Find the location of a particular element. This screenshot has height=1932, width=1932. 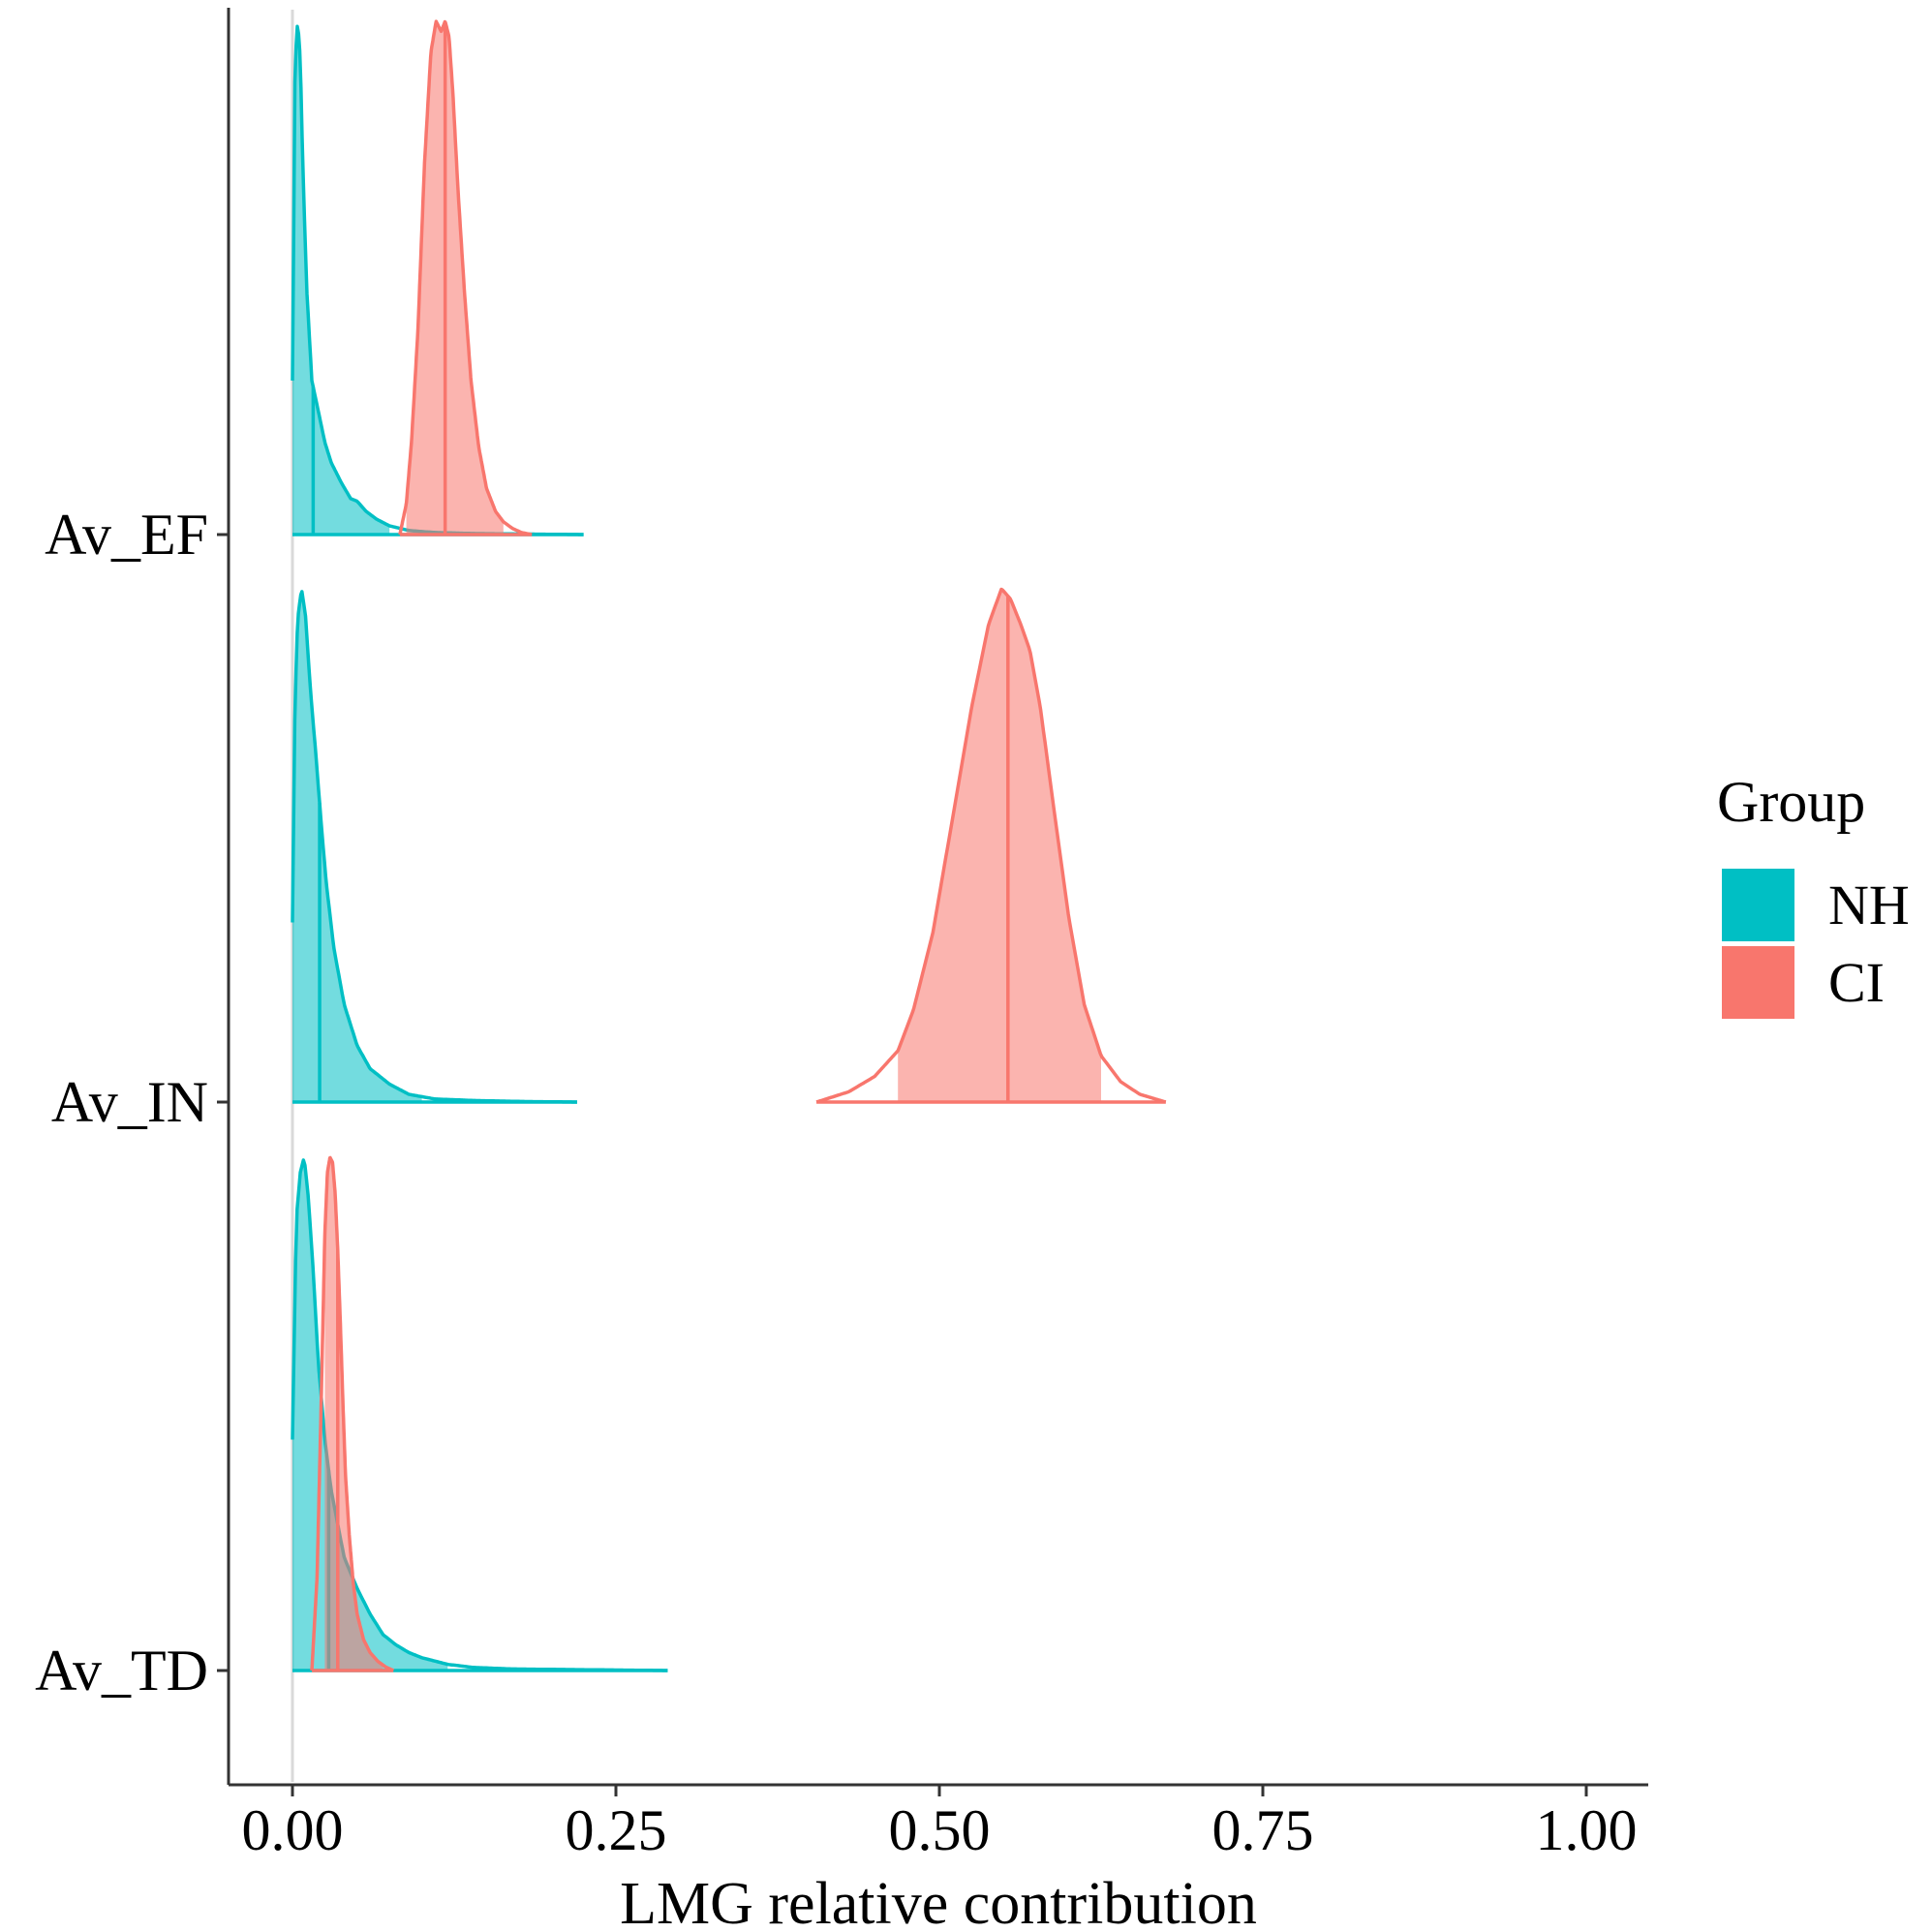

x-tick-label-1.00: 1.00 is located at coordinates (1587, 1830).